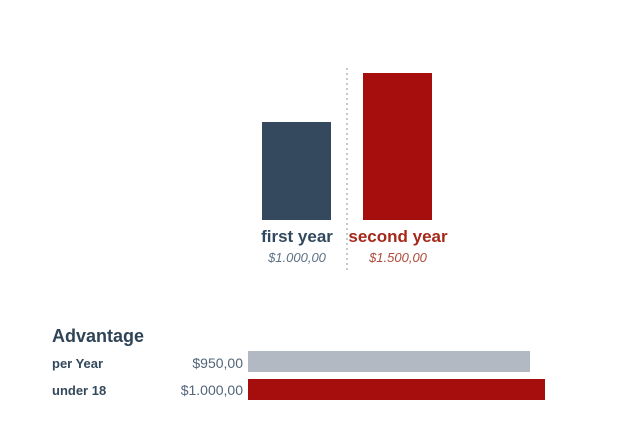 This screenshot has height=446, width=641. I want to click on second-year-category-label: second year, so click(398, 236).